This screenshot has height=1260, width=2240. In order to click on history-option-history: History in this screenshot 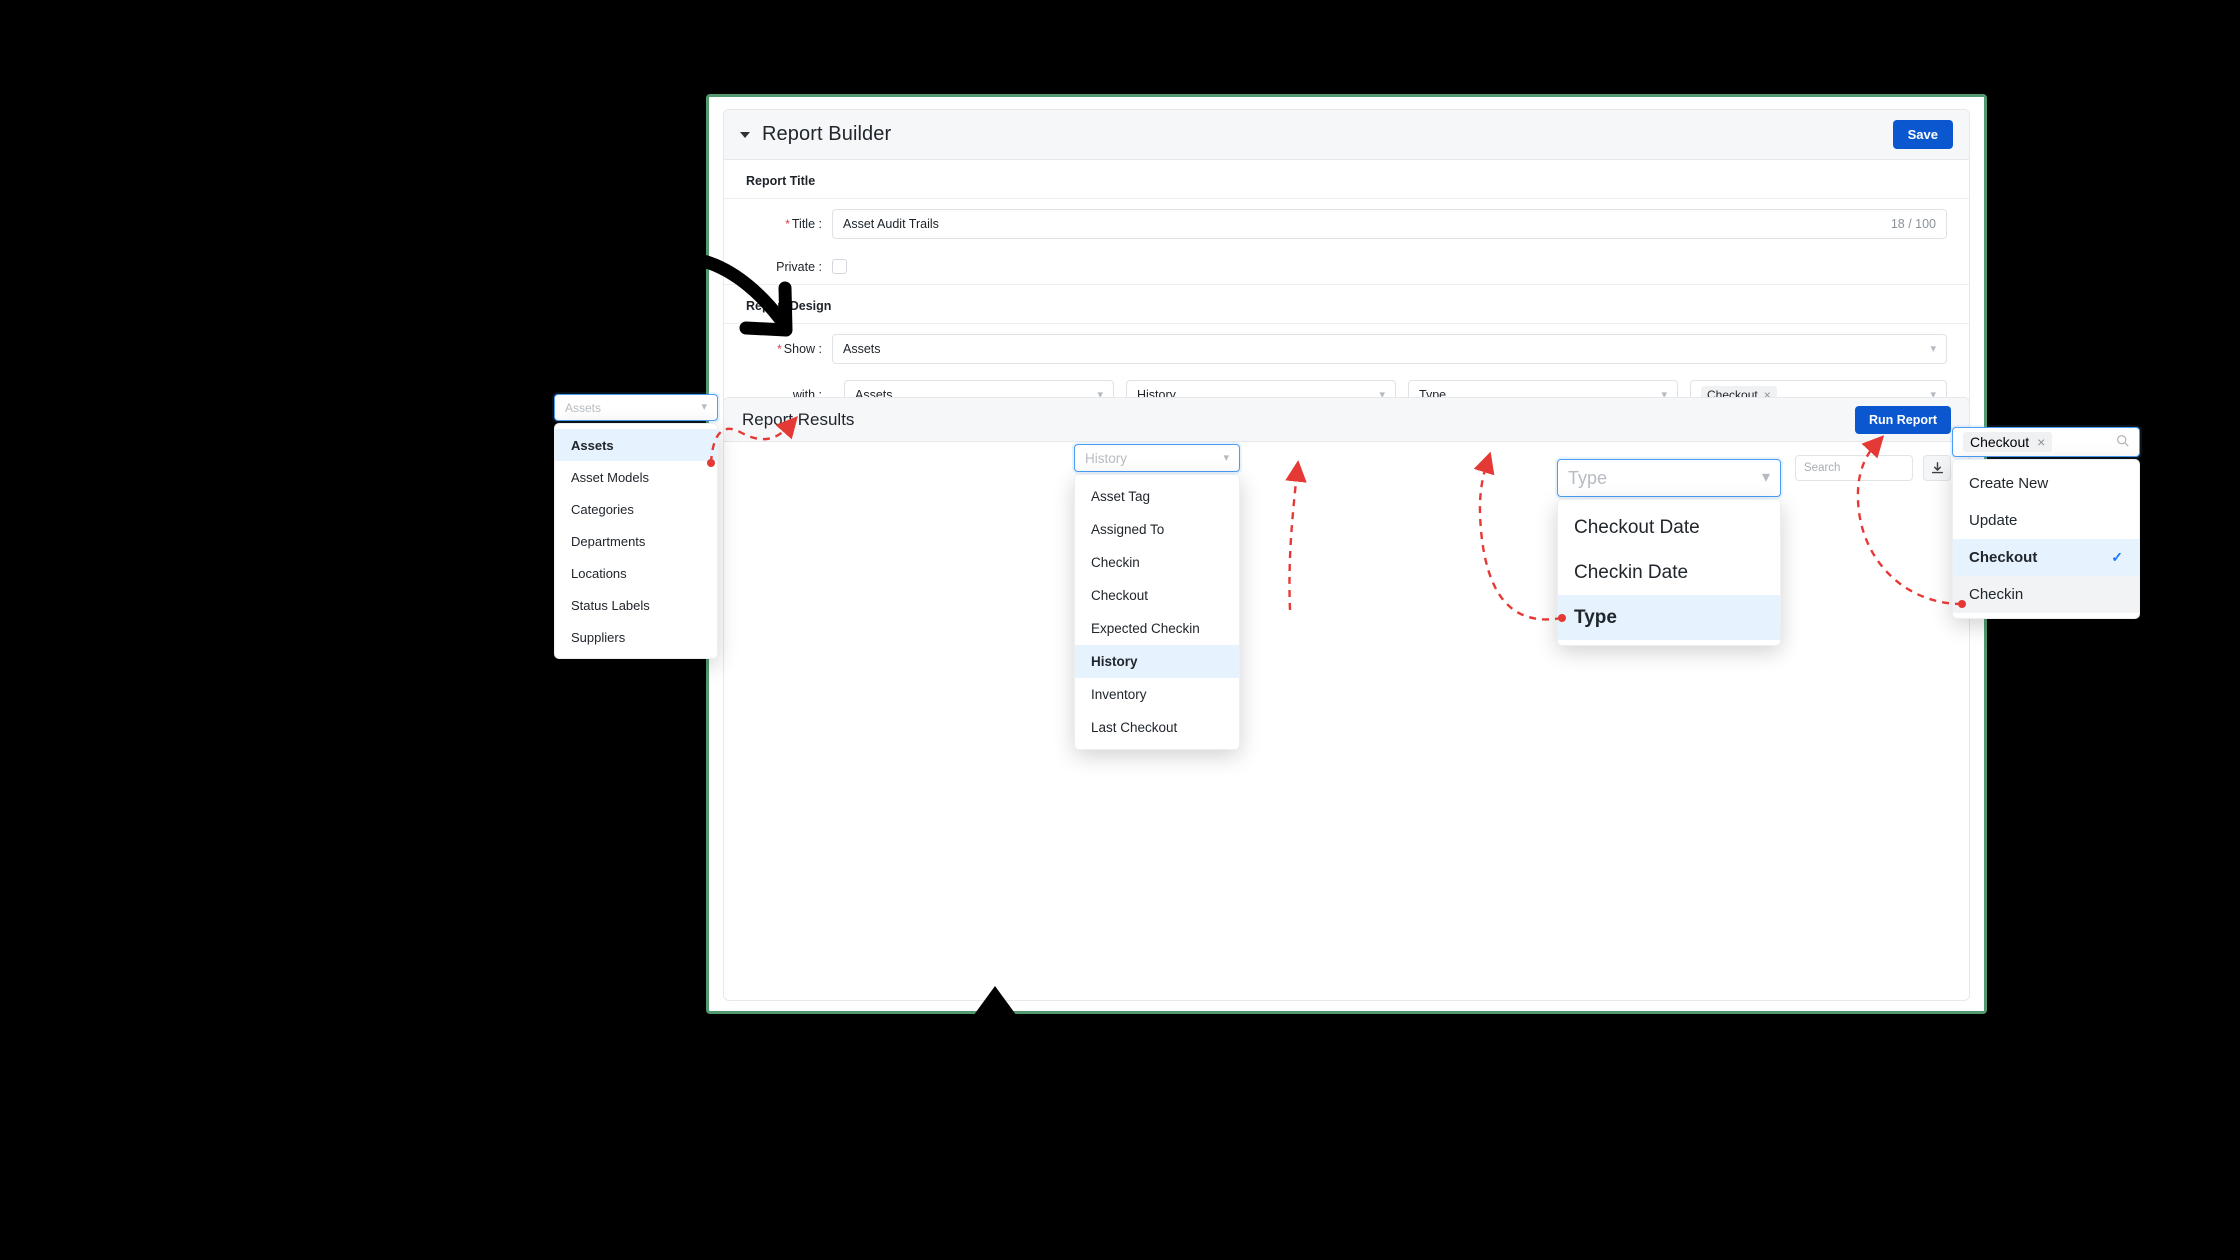, I will do `click(1157, 661)`.